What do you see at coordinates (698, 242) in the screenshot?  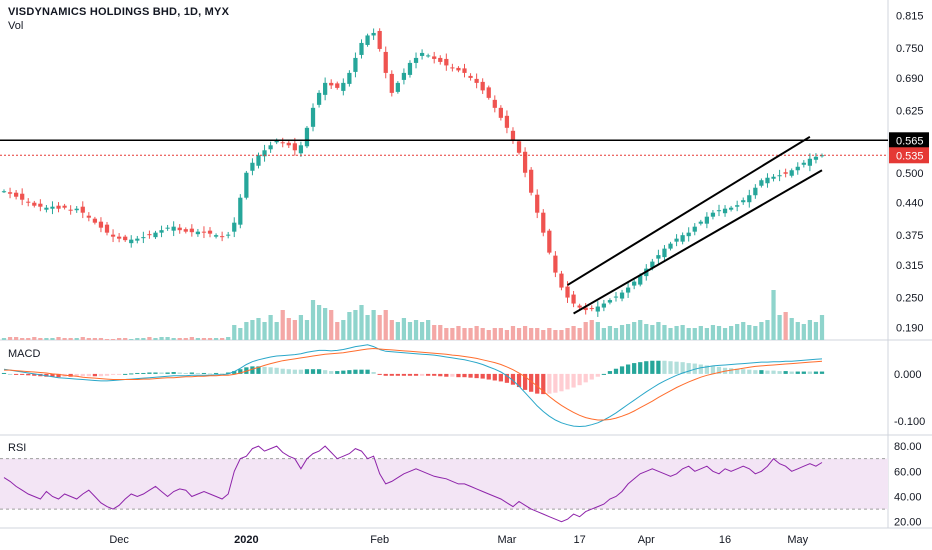 I see `trend-channel-lower` at bounding box center [698, 242].